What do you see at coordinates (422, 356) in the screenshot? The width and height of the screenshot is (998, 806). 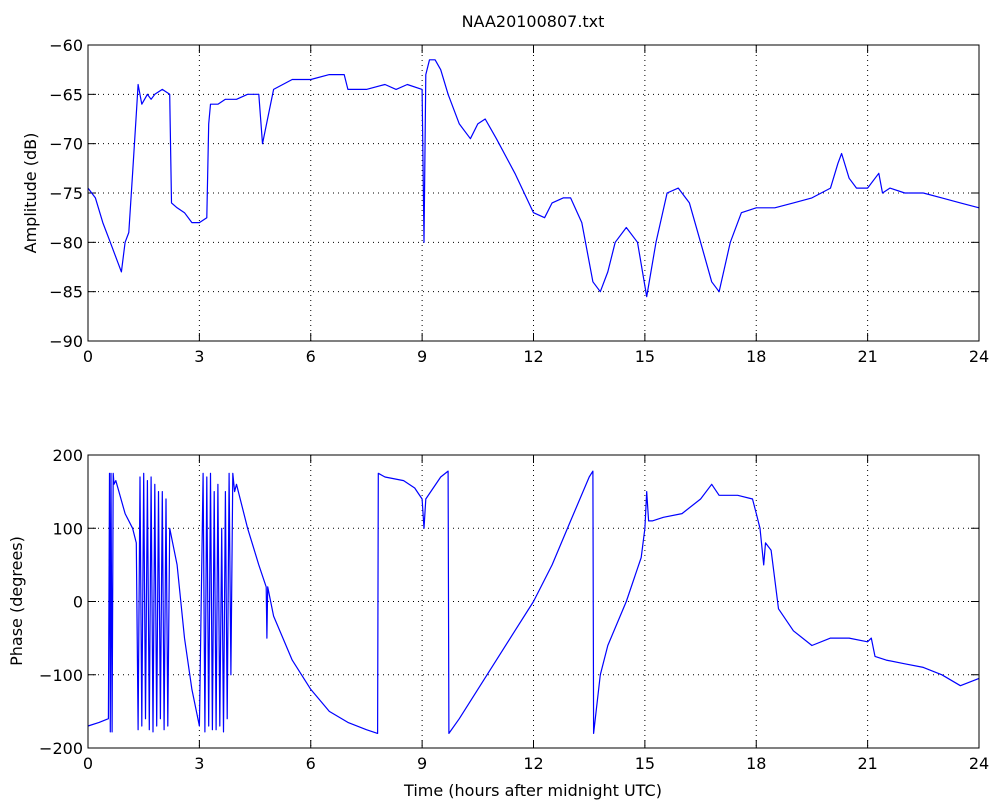 I see `amplitude-xtick-label: 9` at bounding box center [422, 356].